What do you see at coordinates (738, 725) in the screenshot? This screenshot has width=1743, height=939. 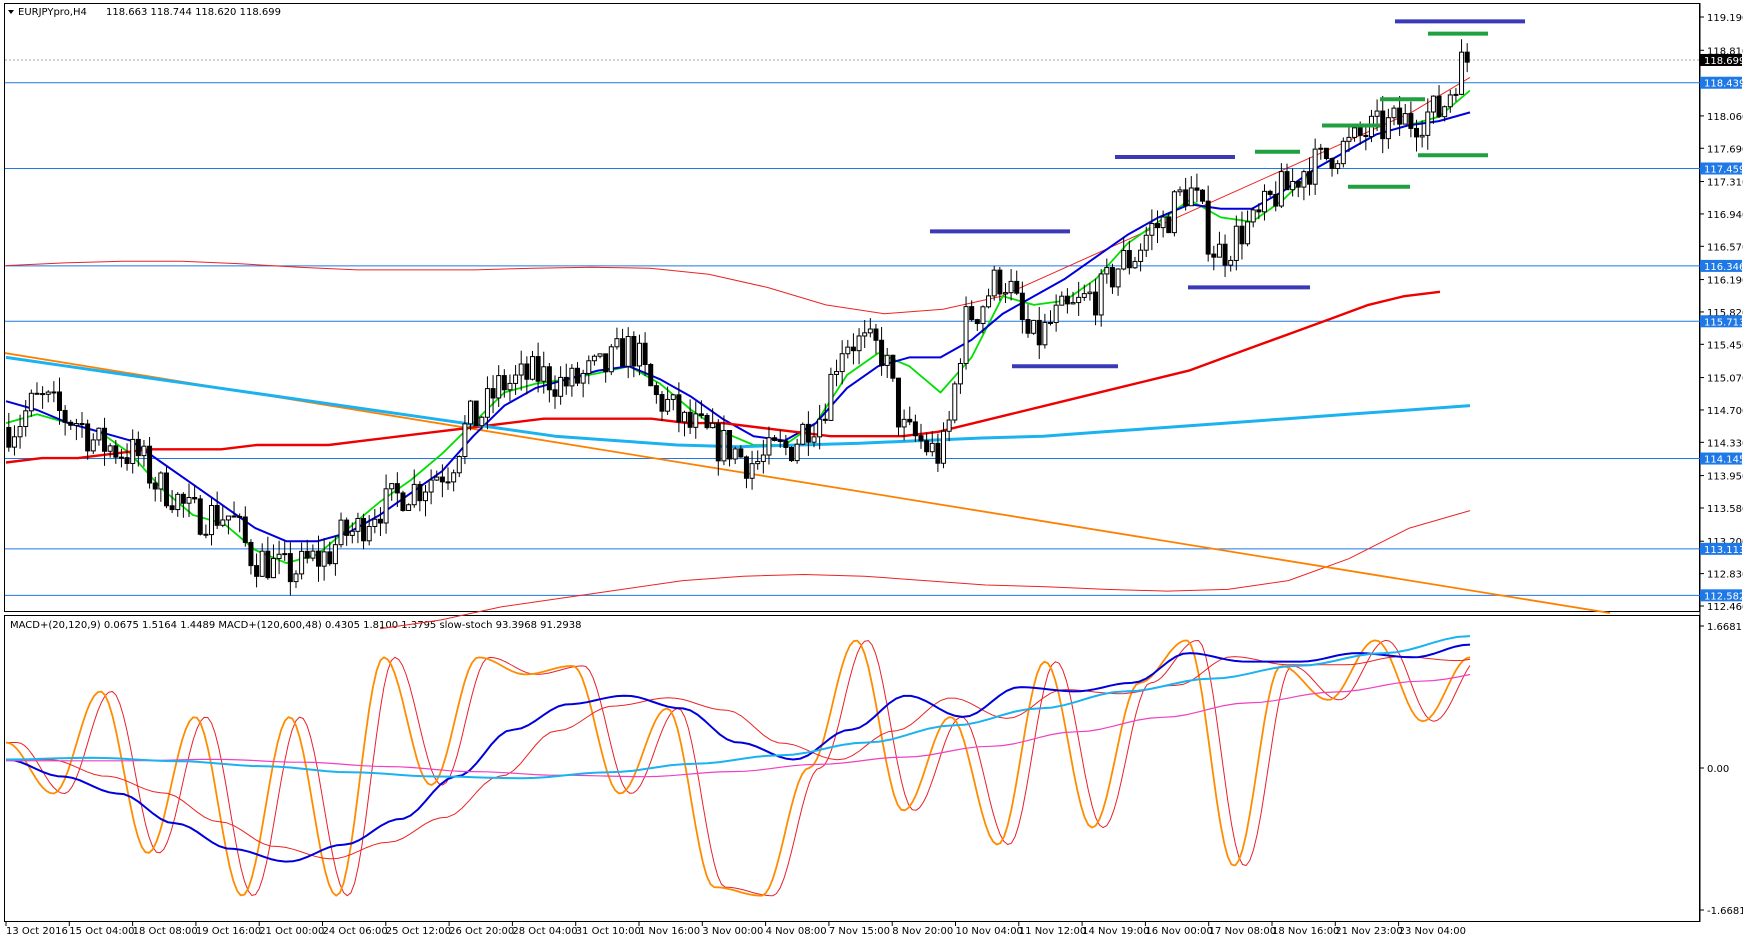 I see `macd-slow-signal-line` at bounding box center [738, 725].